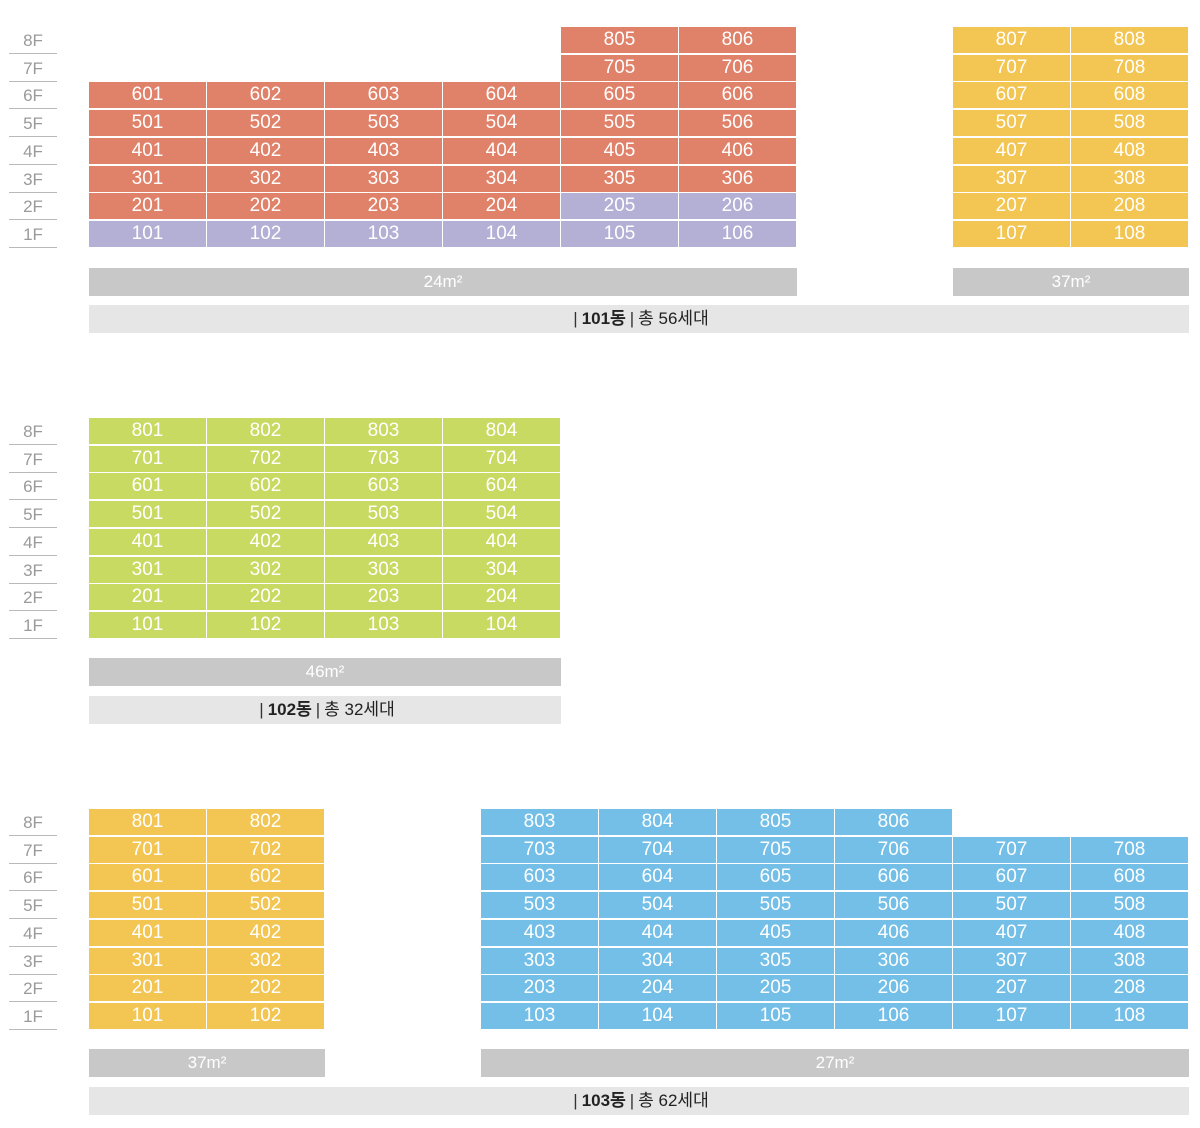 This screenshot has width=1200, height=1128. I want to click on unit-cell: 507, so click(1011, 905).